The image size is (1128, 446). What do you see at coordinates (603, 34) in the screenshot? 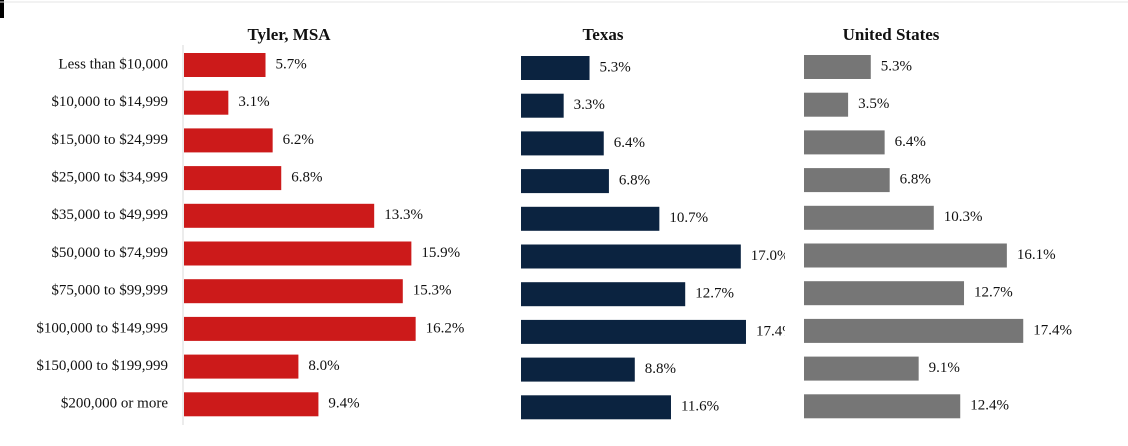
I see `panel-title: Texas` at bounding box center [603, 34].